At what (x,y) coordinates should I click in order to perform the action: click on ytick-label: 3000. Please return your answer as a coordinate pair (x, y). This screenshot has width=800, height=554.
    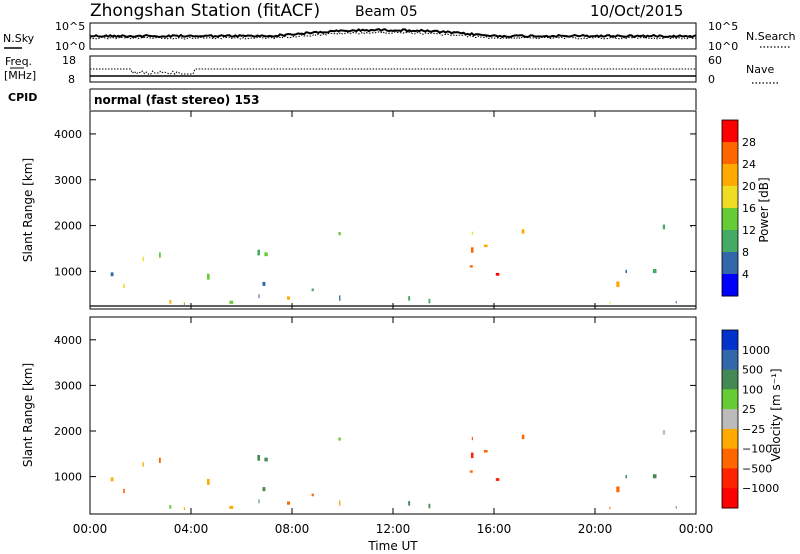
    Looking at the image, I should click on (68, 180).